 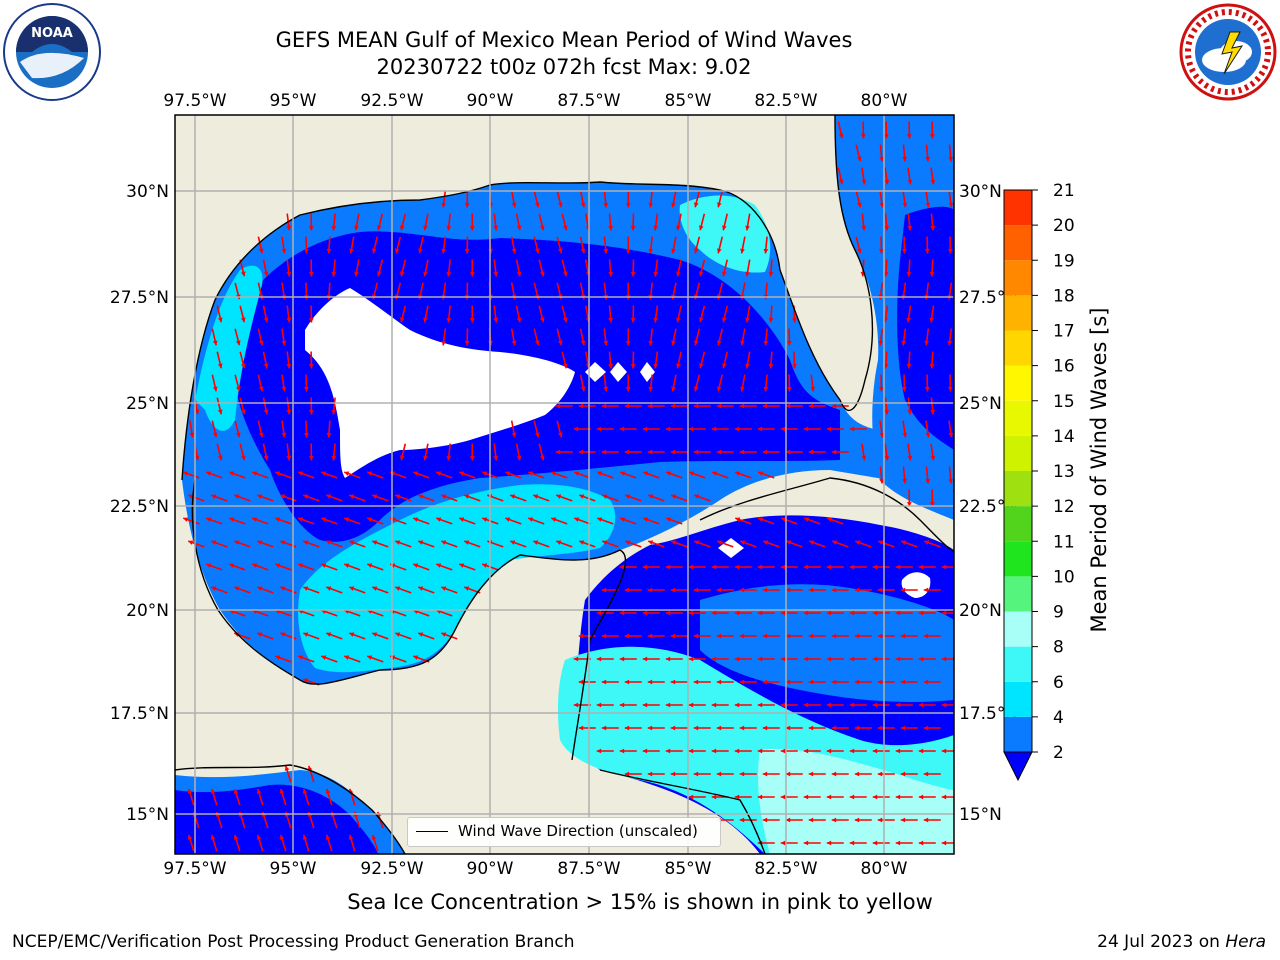 I want to click on colorbar-tick-label: 14, so click(x=1064, y=437).